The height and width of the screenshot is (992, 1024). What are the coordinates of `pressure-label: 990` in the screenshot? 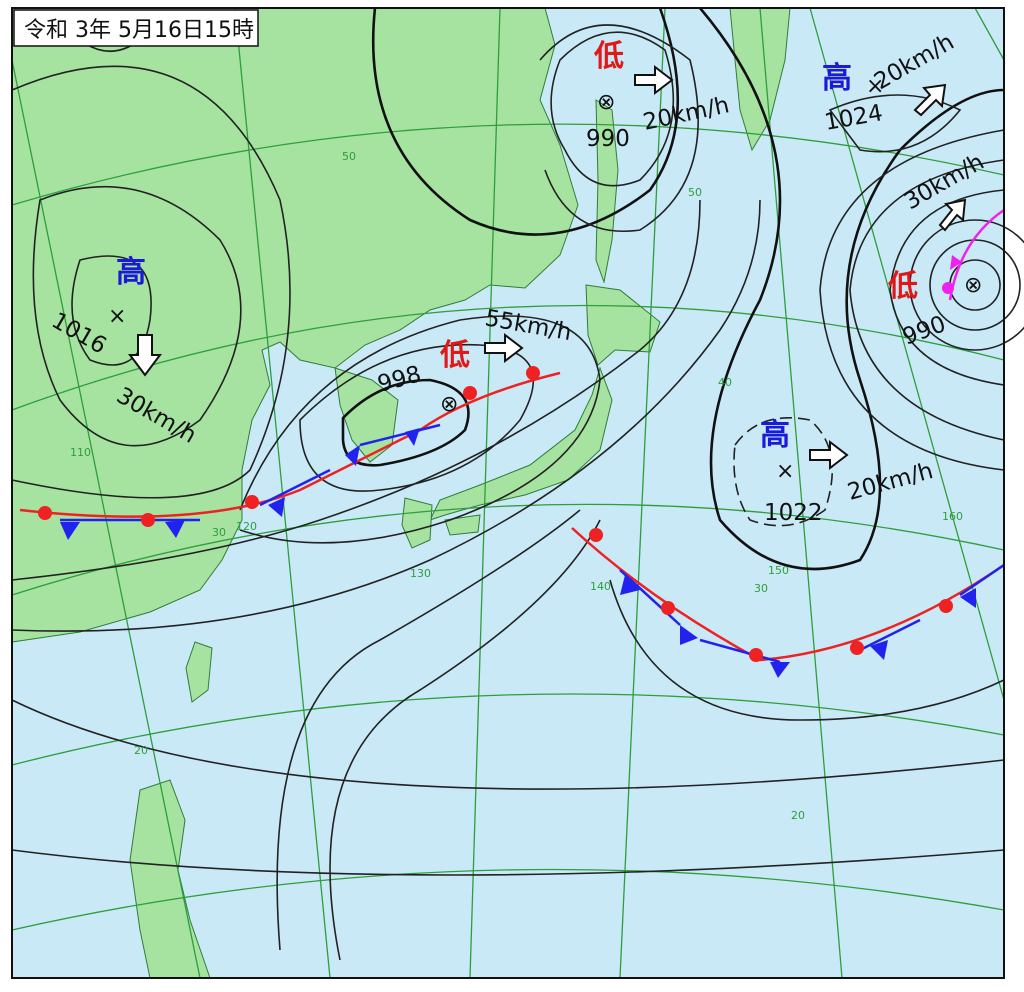 It's located at (608, 139).